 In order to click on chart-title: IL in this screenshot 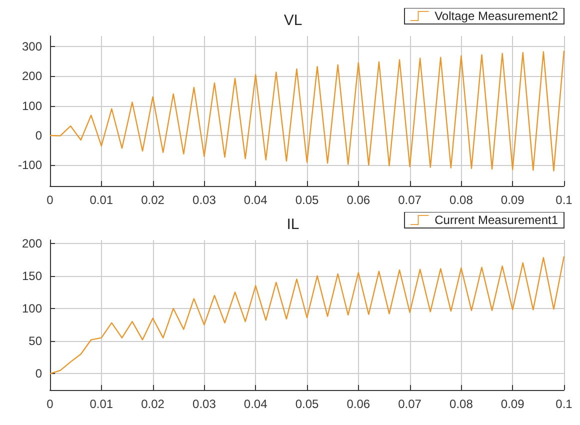, I will do `click(293, 224)`.